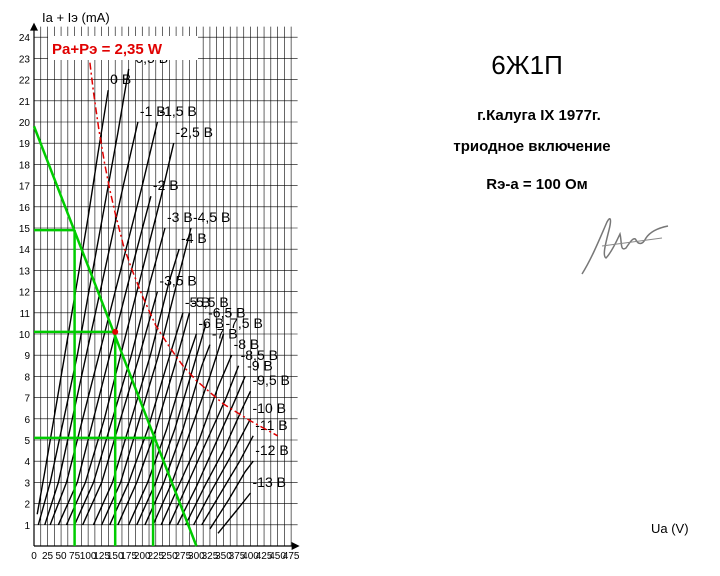 The image size is (720, 576). Describe the element at coordinates (271, 380) in the screenshot. I see `curve-label: -9,5 В` at that location.